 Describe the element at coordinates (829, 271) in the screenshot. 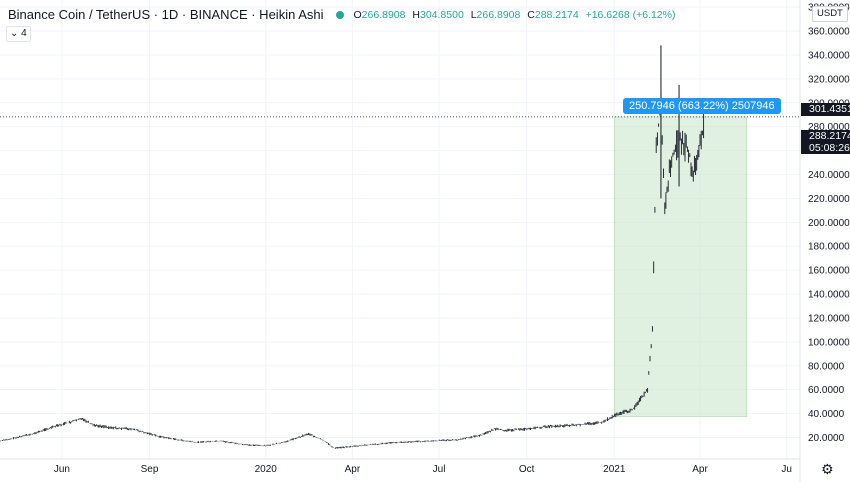

I see `y-tick-label-7: 160.0000` at that location.